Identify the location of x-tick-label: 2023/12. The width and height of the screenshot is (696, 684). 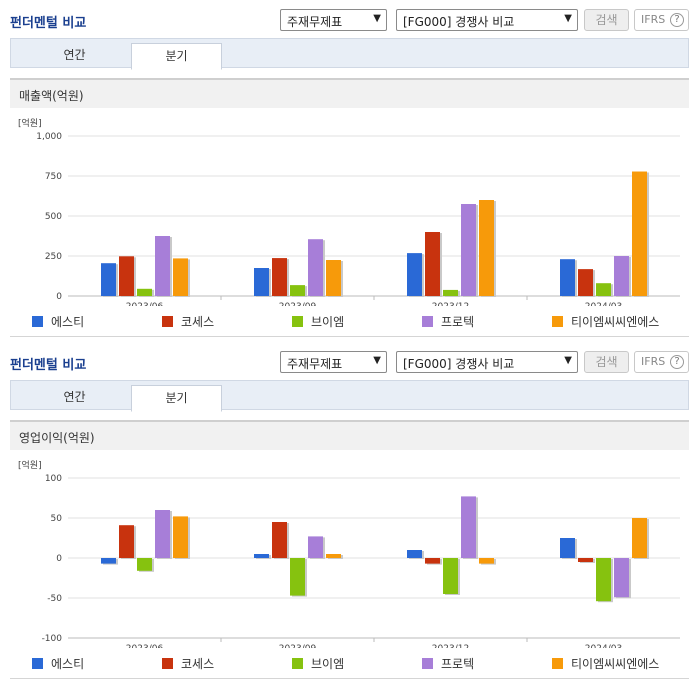
(450, 646).